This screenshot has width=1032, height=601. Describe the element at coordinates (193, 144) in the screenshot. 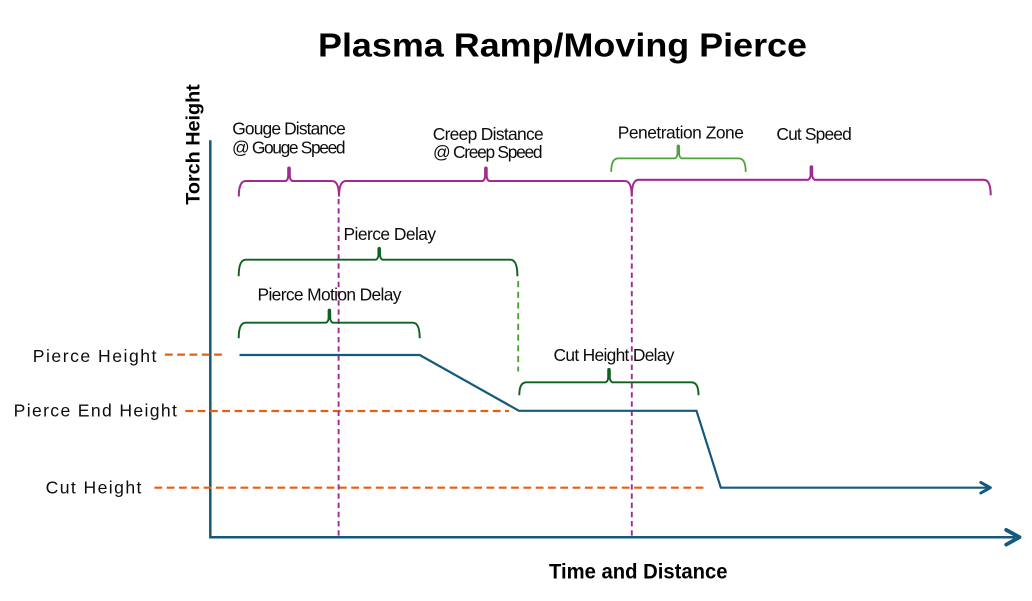

I see `svg-text: Torch Height` at that location.